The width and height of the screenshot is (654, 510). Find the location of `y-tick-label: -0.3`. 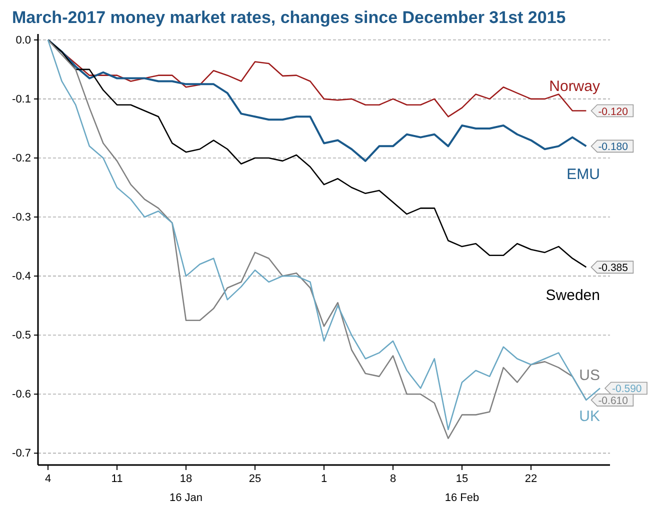

y-tick-label: -0.3 is located at coordinates (21, 218).